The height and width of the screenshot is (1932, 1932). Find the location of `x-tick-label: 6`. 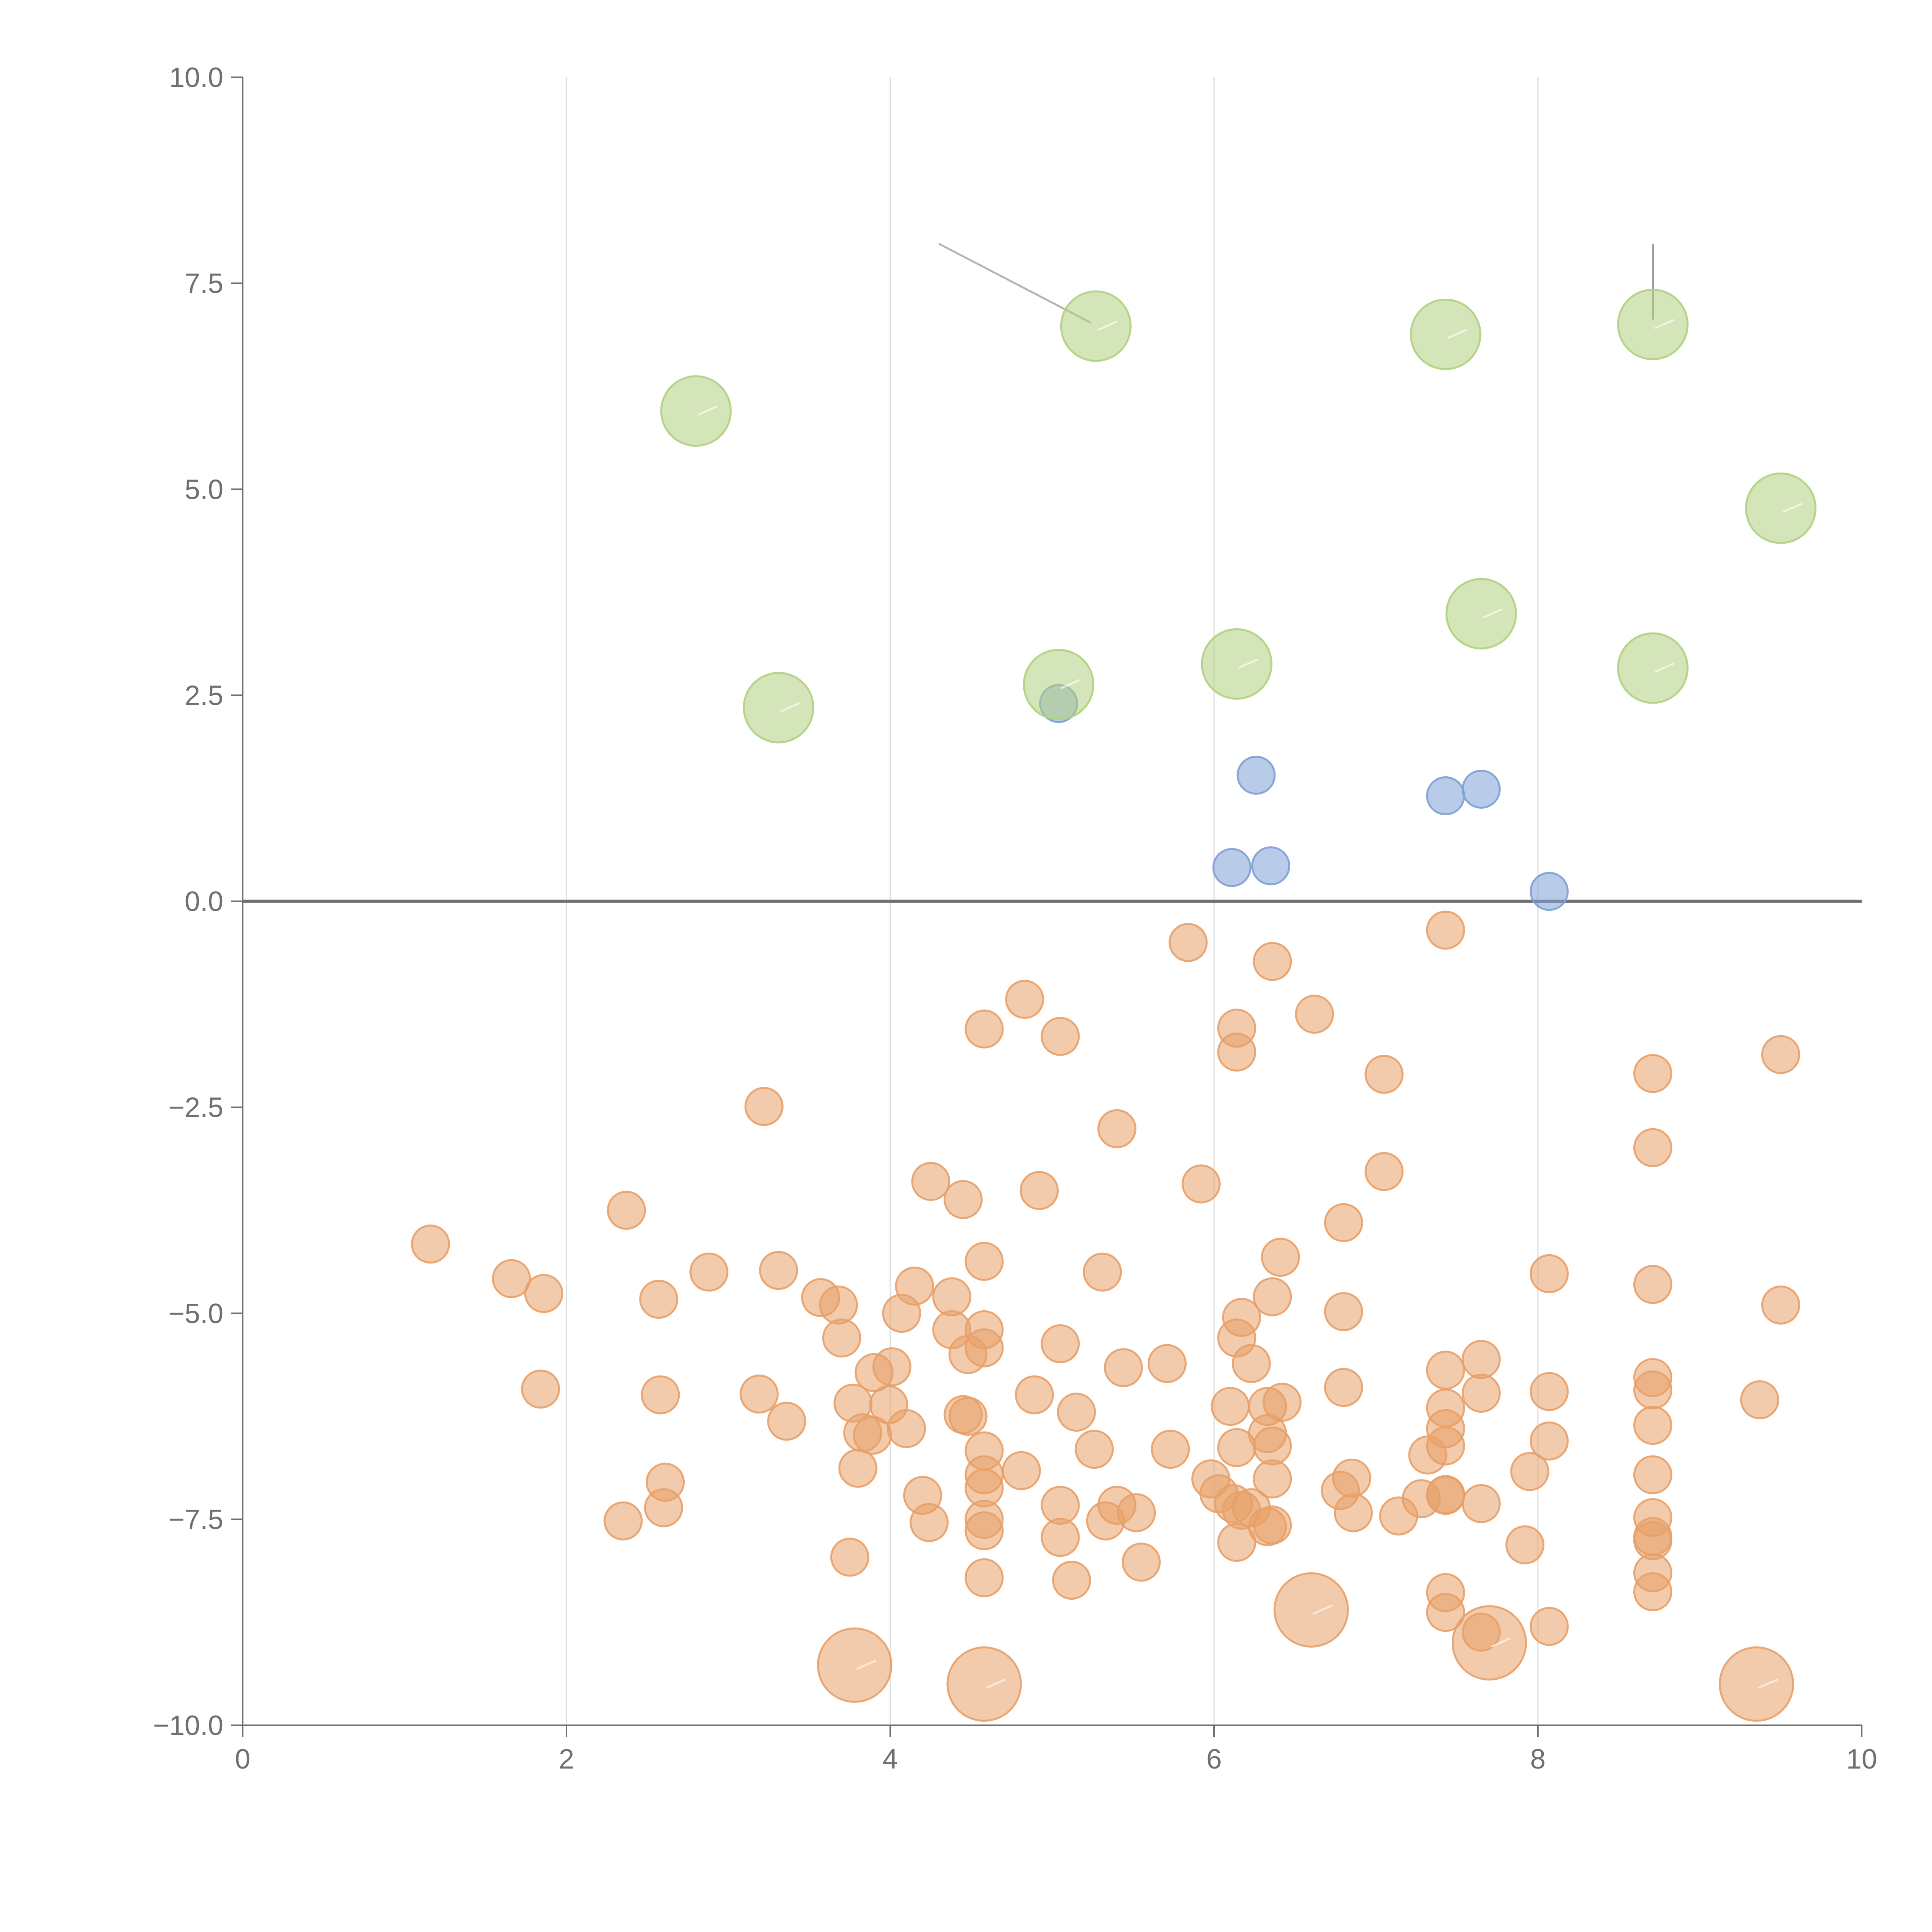

x-tick-label: 6 is located at coordinates (1214, 1759).